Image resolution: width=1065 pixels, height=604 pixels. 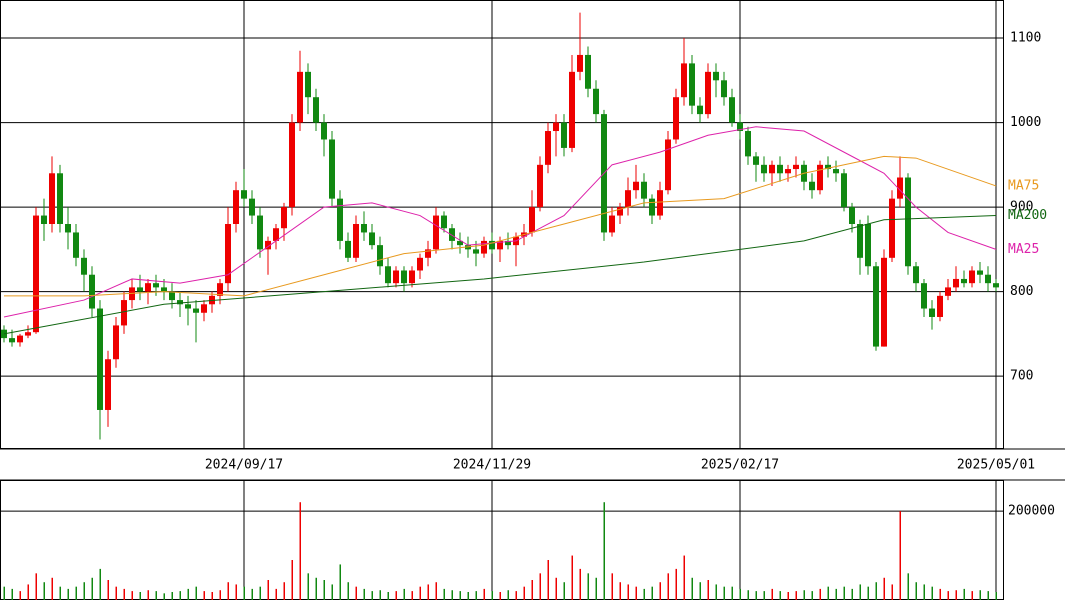 What do you see at coordinates (996, 465) in the screenshot?
I see `x-tick-label: 2025/05/01` at bounding box center [996, 465].